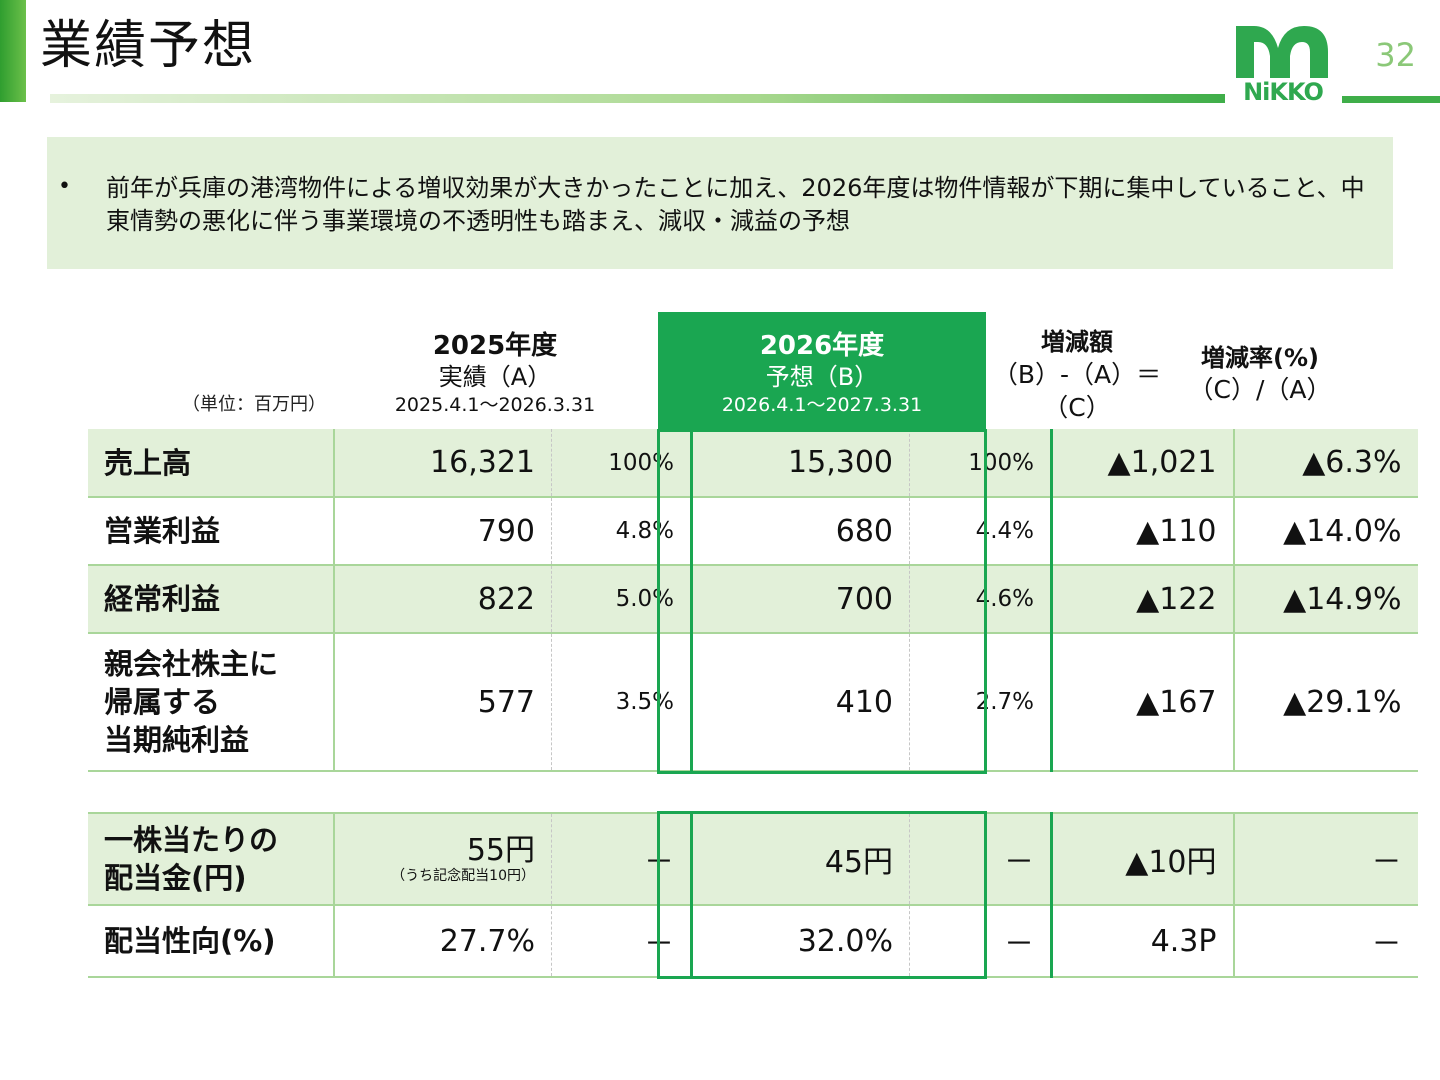 Image resolution: width=1440 pixels, height=1080 pixels. Describe the element at coordinates (442, 941) in the screenshot. I see `cell-2025-value: 27.7%` at that location.